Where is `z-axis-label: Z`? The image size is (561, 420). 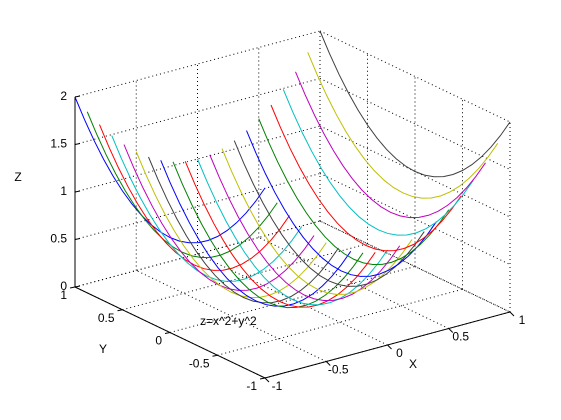
z-axis-label: Z is located at coordinates (17, 177).